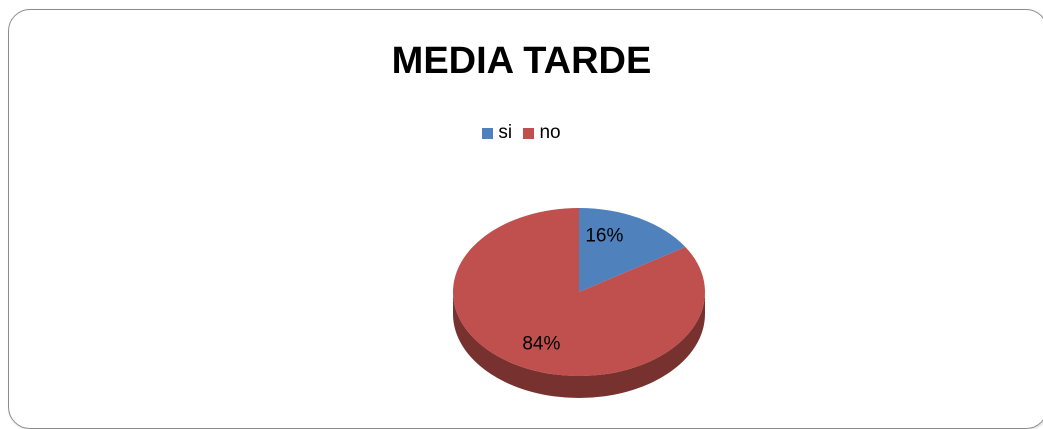 The image size is (1043, 429). What do you see at coordinates (550, 132) in the screenshot?
I see `legend-label-no: no` at bounding box center [550, 132].